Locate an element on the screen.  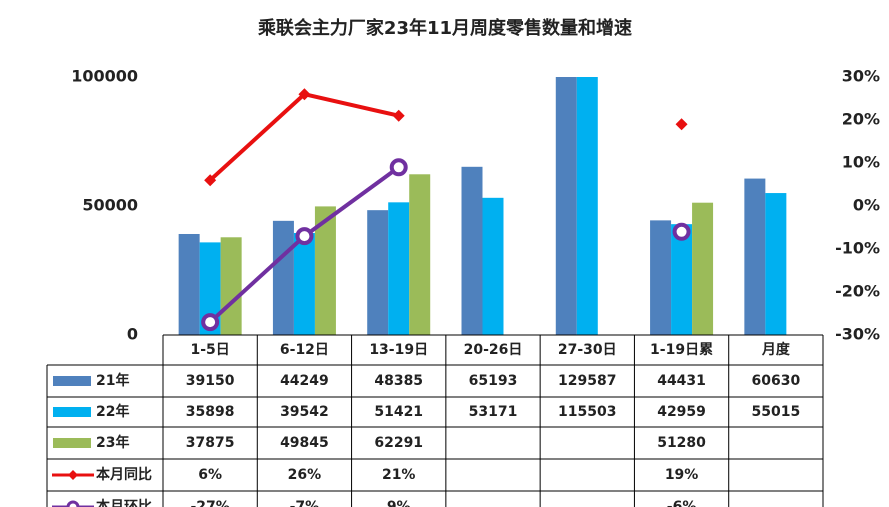
x-tick-label: 月度 is located at coordinates (776, 349).